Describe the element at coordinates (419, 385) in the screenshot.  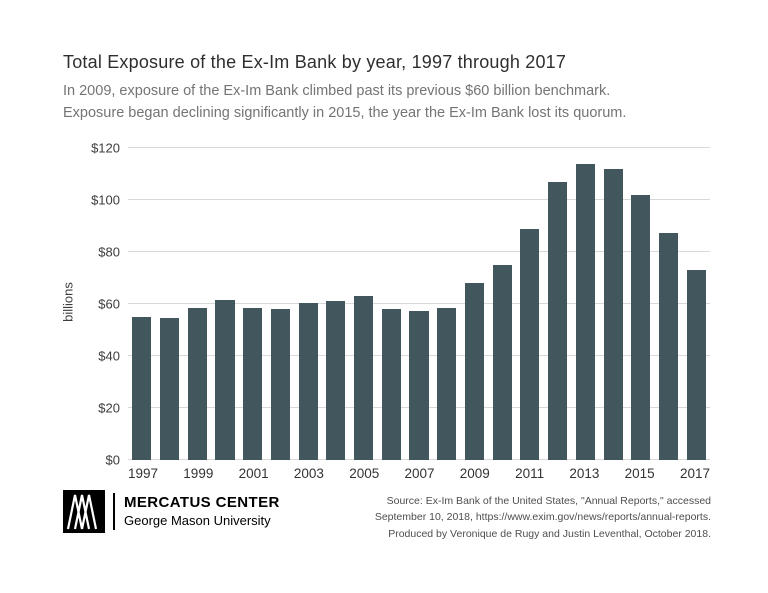
I see `bar-2007` at that location.